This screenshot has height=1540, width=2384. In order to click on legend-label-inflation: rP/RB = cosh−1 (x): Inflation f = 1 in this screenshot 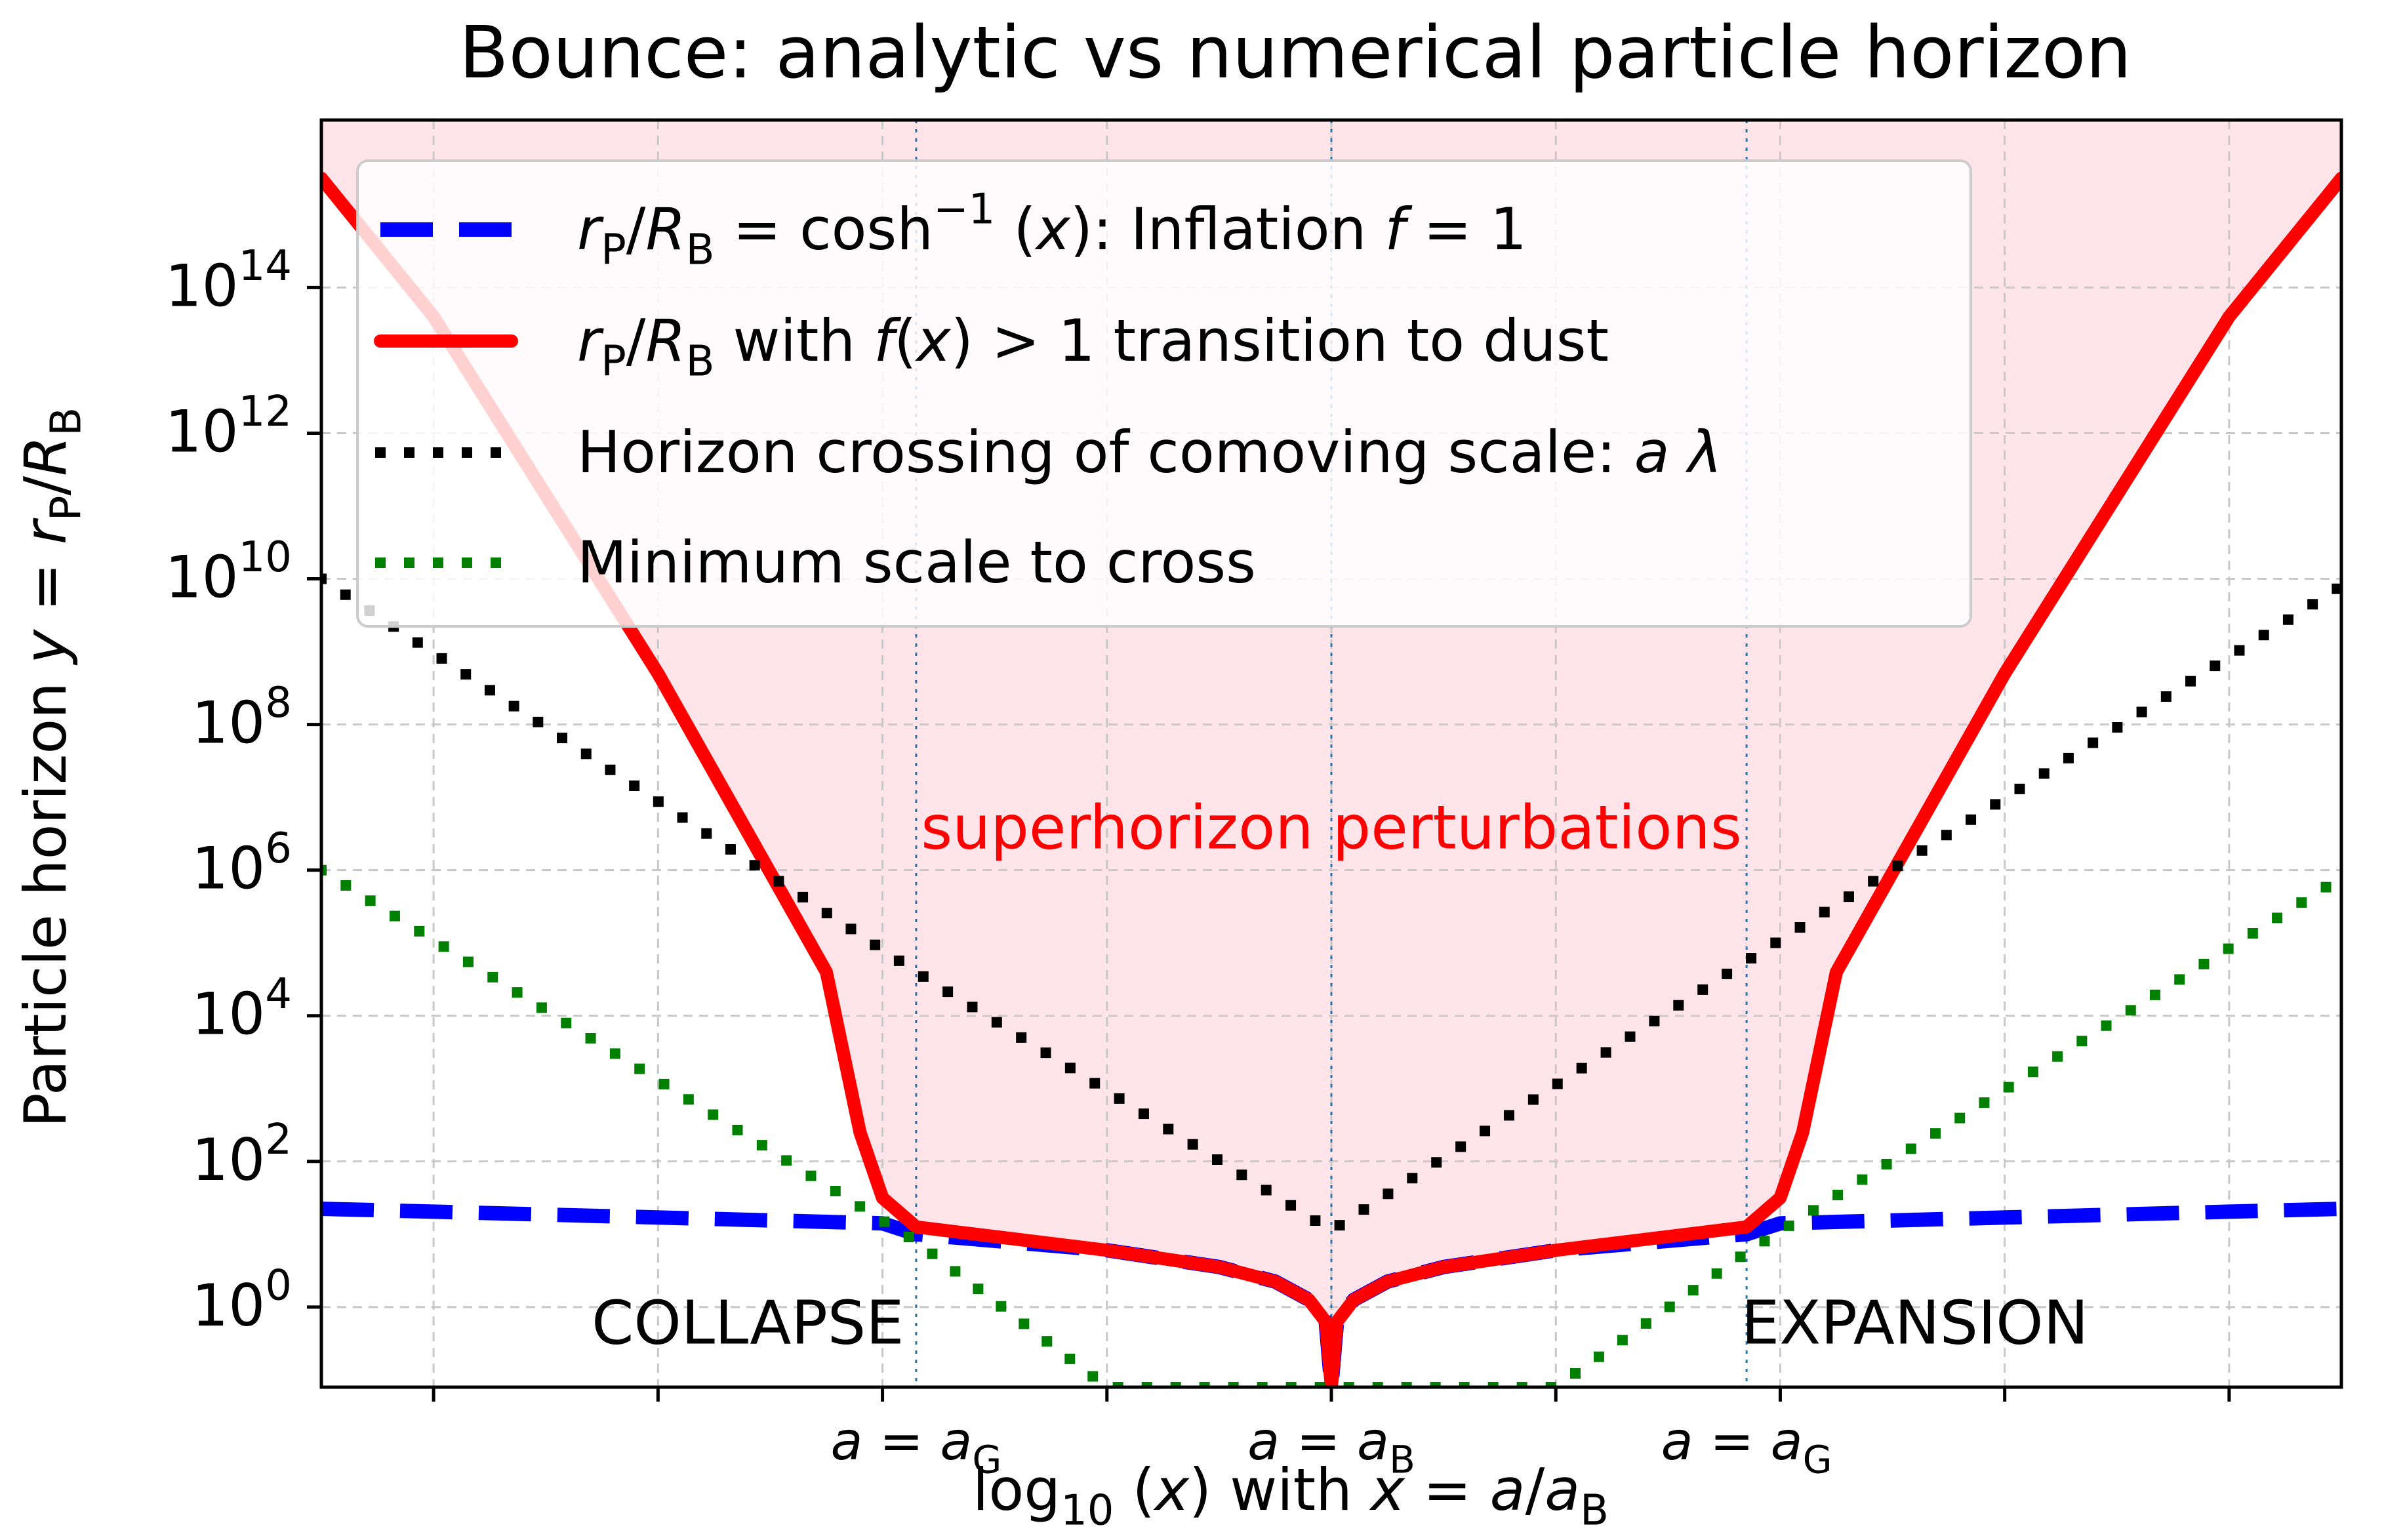, I will do `click(1052, 229)`.